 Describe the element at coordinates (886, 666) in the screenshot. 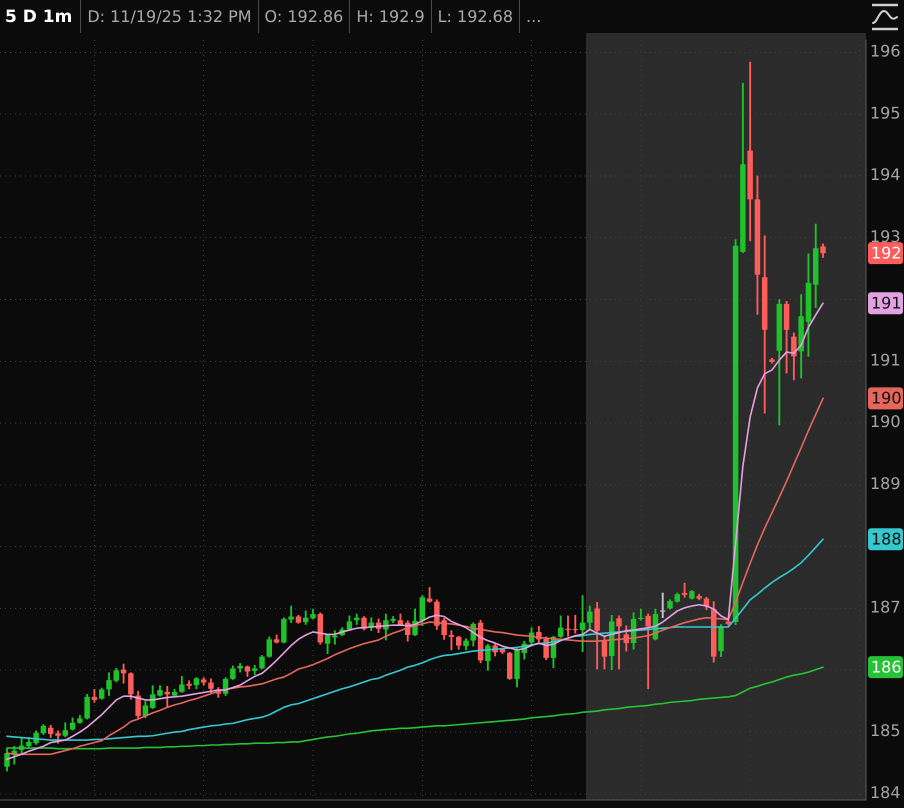

I see `text: 186` at that location.